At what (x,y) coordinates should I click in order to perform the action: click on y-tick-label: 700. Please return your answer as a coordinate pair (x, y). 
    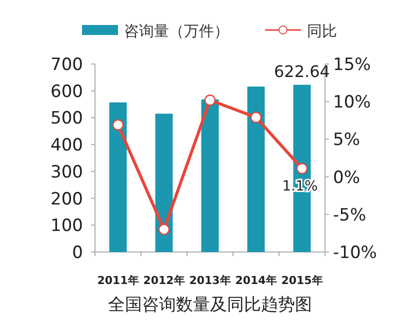
    Looking at the image, I should click on (66, 65).